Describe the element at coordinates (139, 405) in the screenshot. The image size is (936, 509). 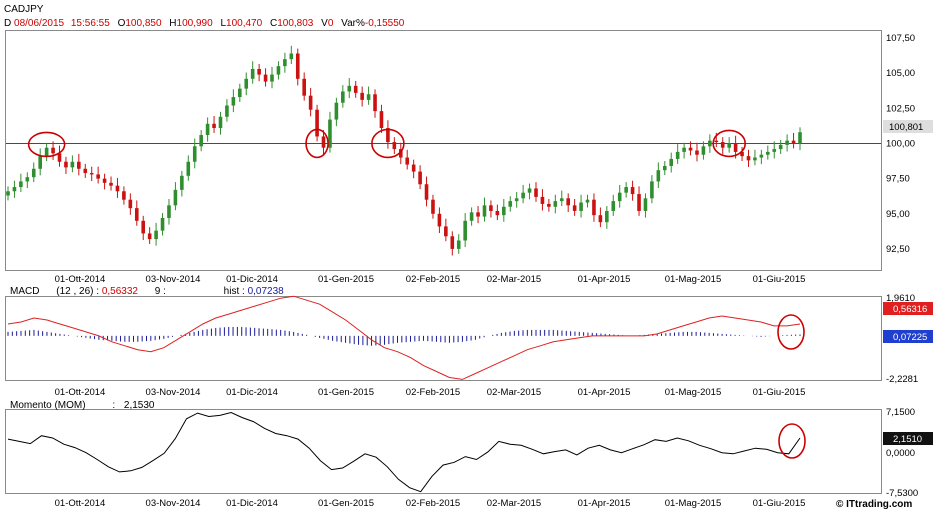
I see `momentum-value: 2,1530` at that location.